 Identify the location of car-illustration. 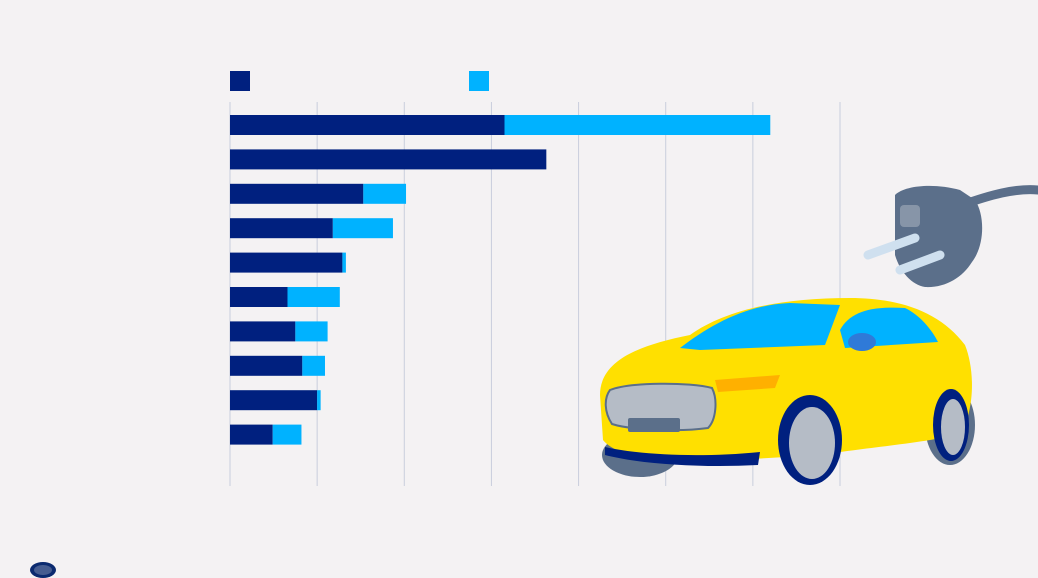
(787, 391).